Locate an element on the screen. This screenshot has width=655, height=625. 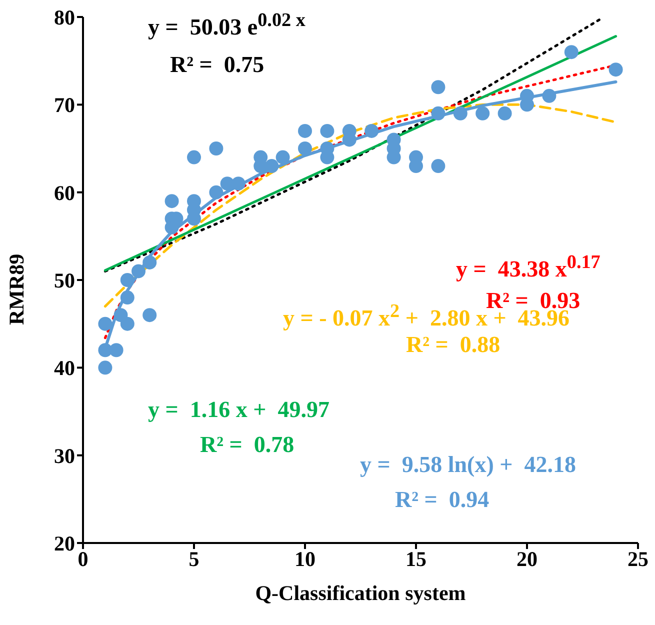
text: y = 50.03 e$^{0.02 x}$ is located at coordinates (227, 25).